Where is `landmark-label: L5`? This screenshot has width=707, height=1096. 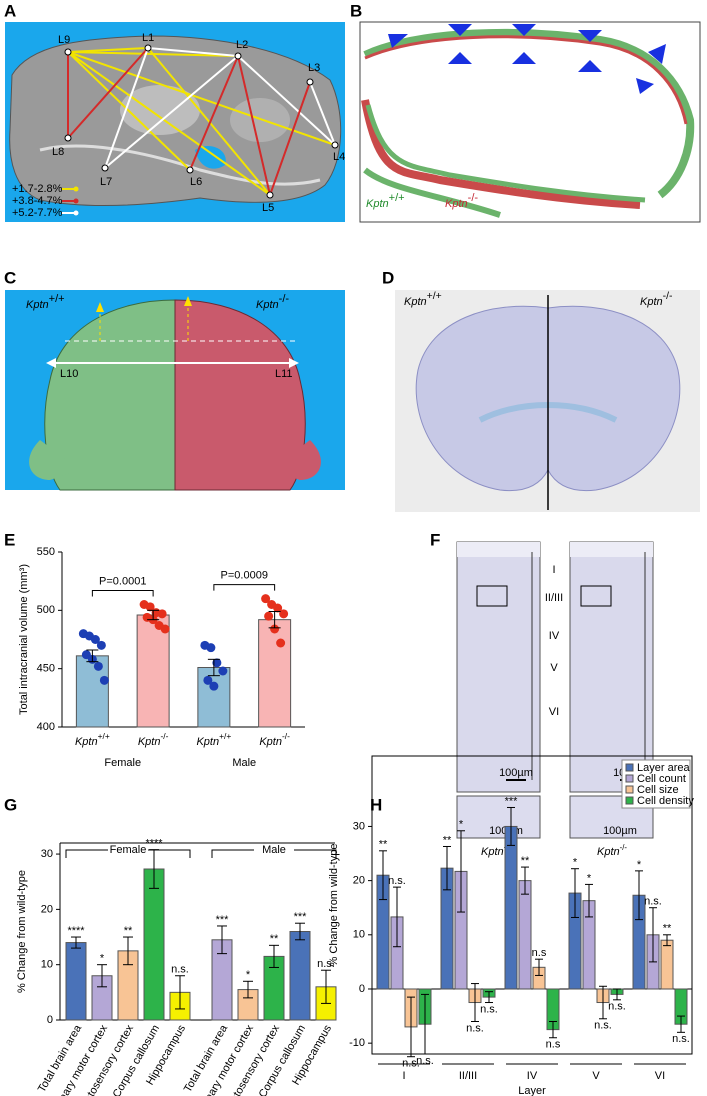
landmark-label: L5 is located at coordinates (268, 208).